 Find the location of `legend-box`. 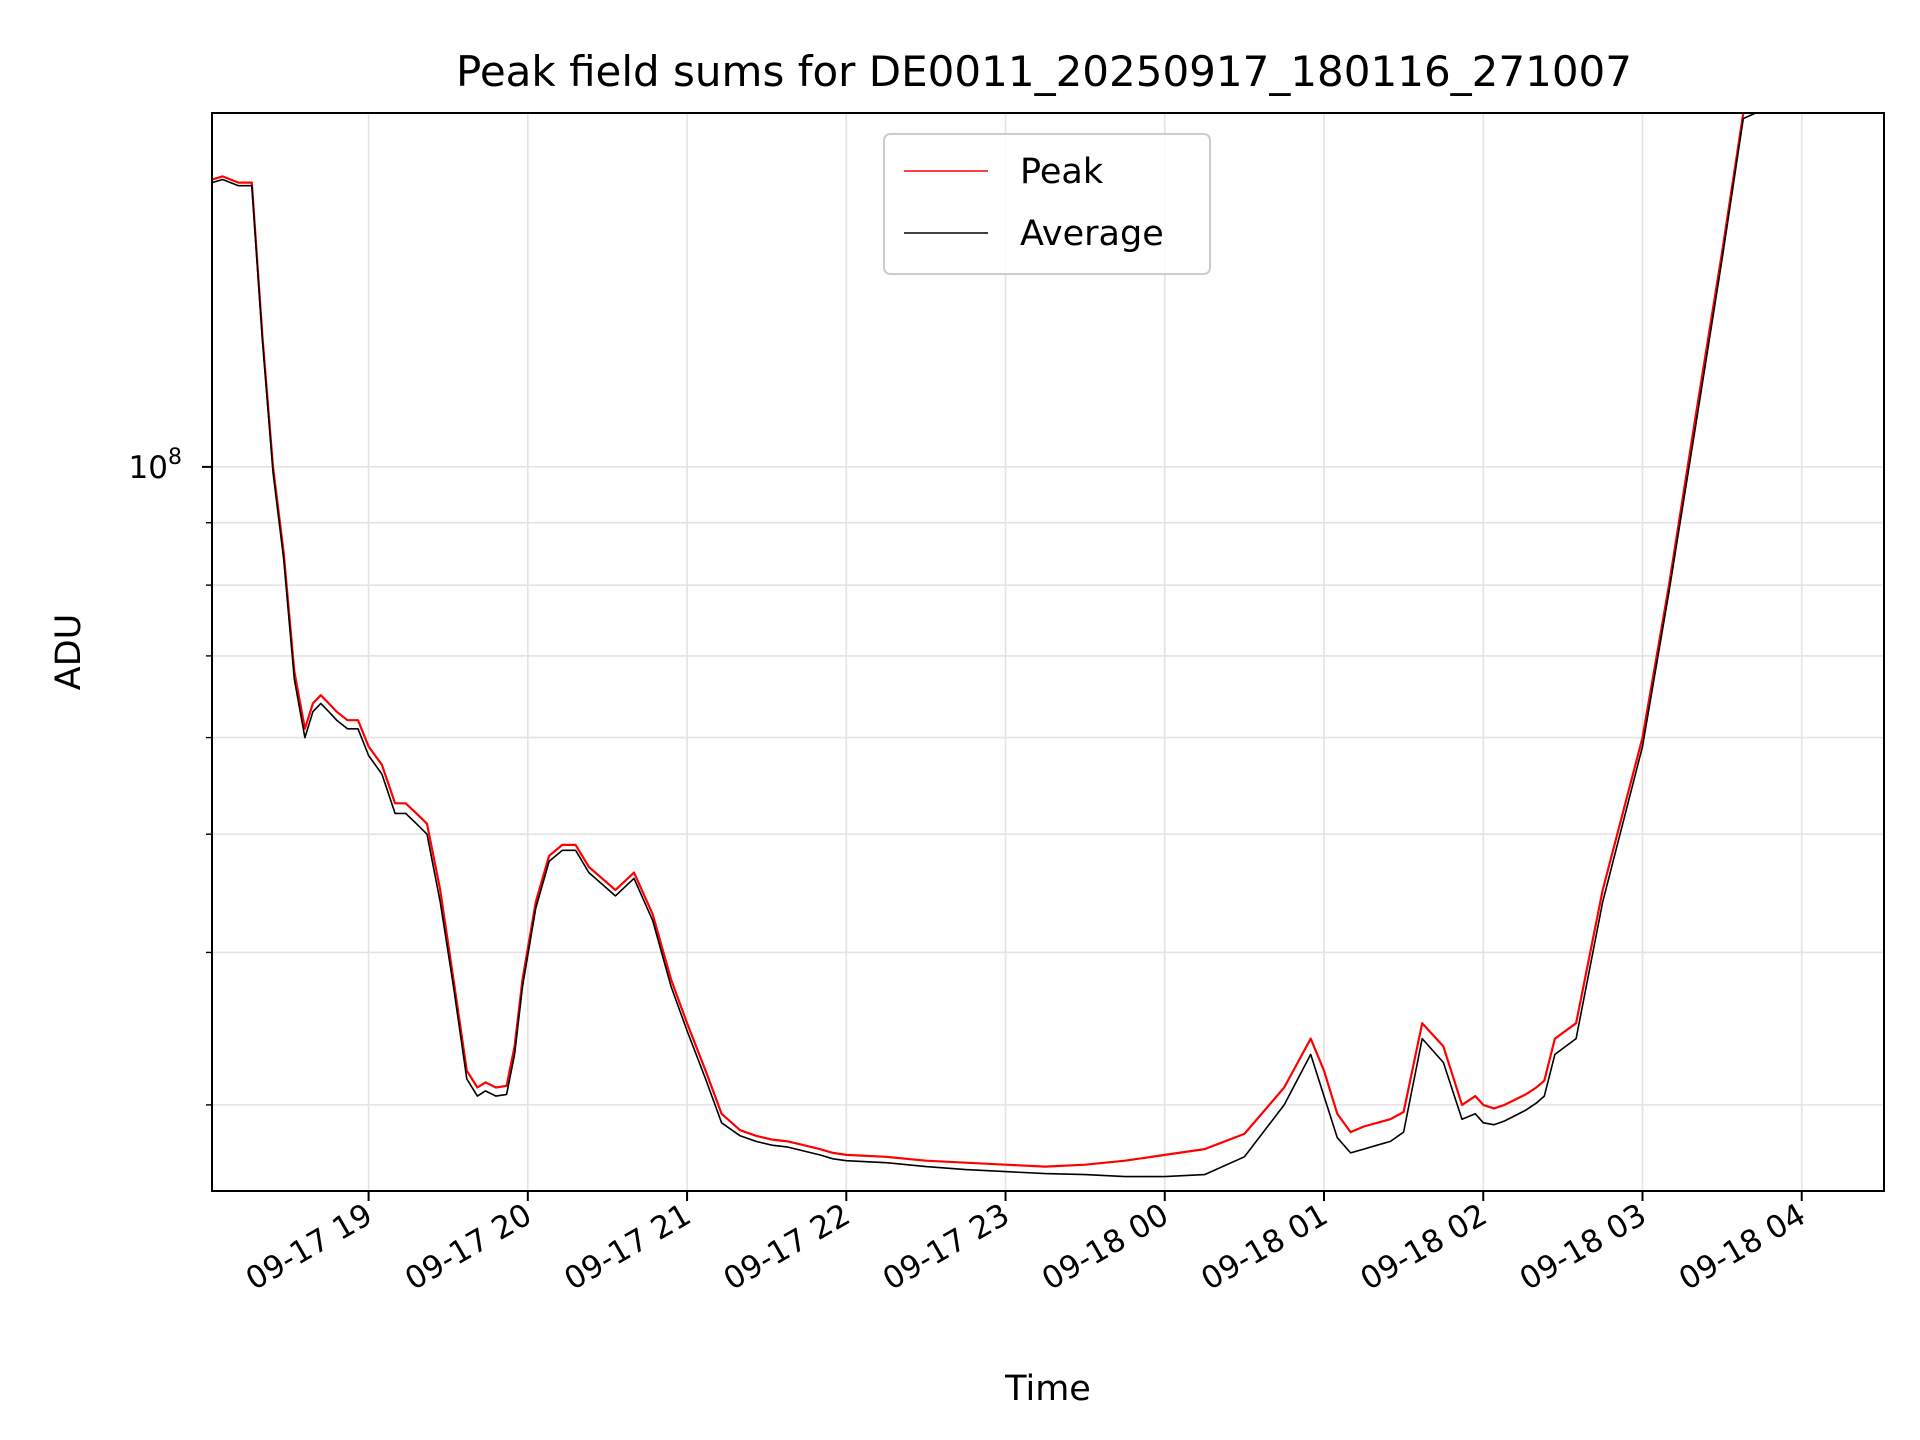

legend-box is located at coordinates (1047, 204).